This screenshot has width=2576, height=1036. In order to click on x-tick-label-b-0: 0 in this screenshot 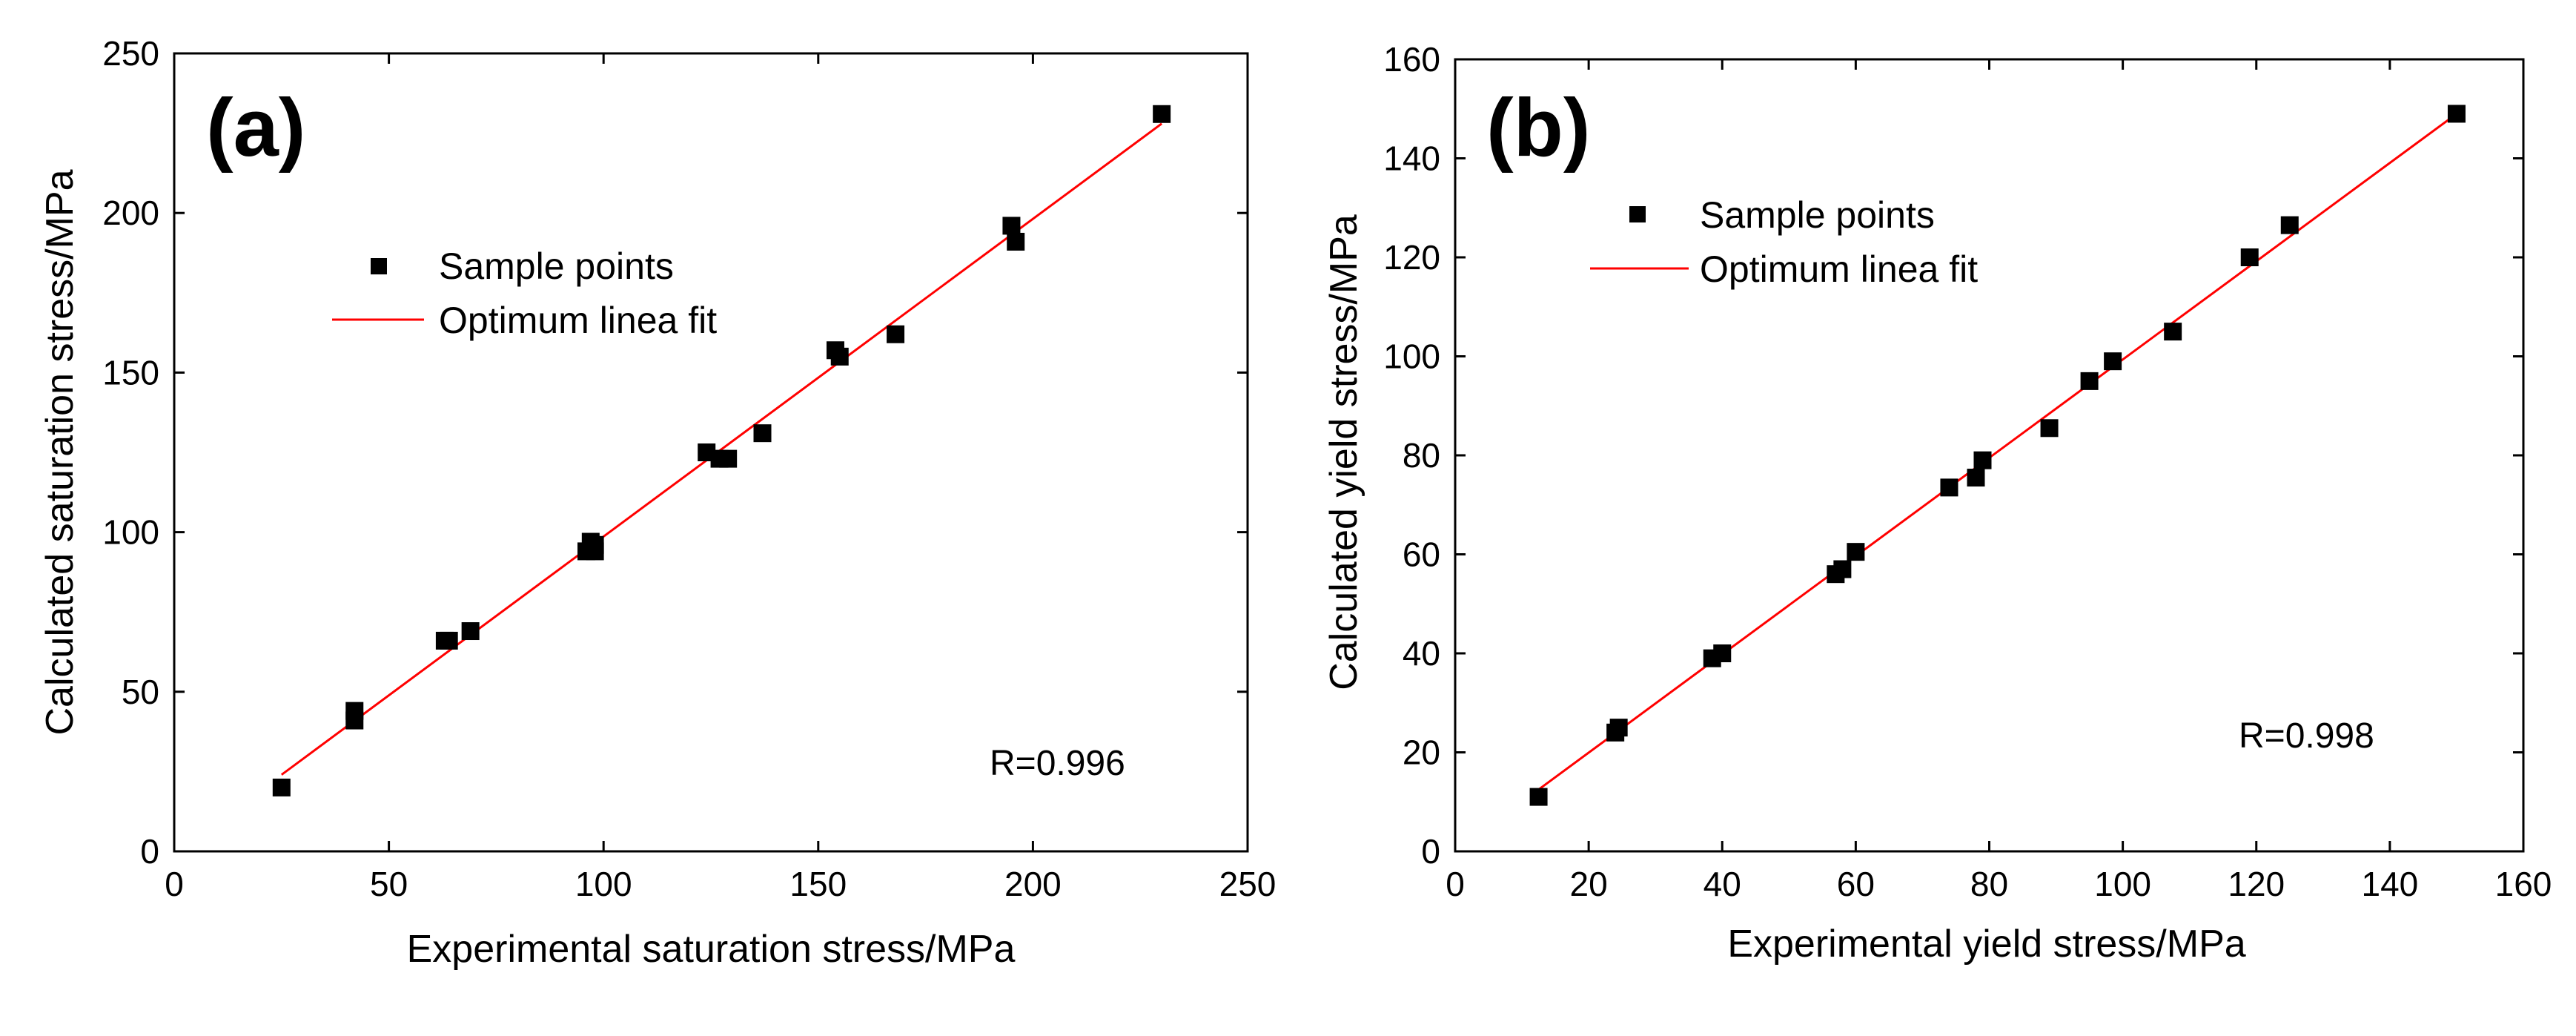, I will do `click(1455, 884)`.